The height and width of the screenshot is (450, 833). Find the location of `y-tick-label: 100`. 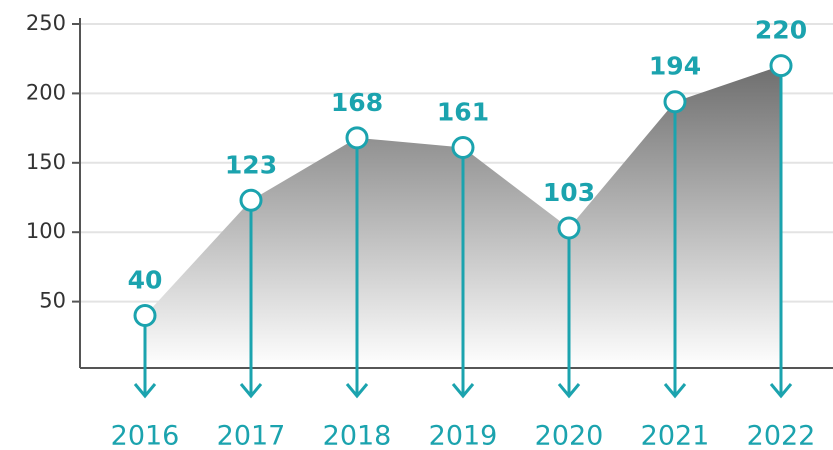

y-tick-label: 100 is located at coordinates (46, 231).